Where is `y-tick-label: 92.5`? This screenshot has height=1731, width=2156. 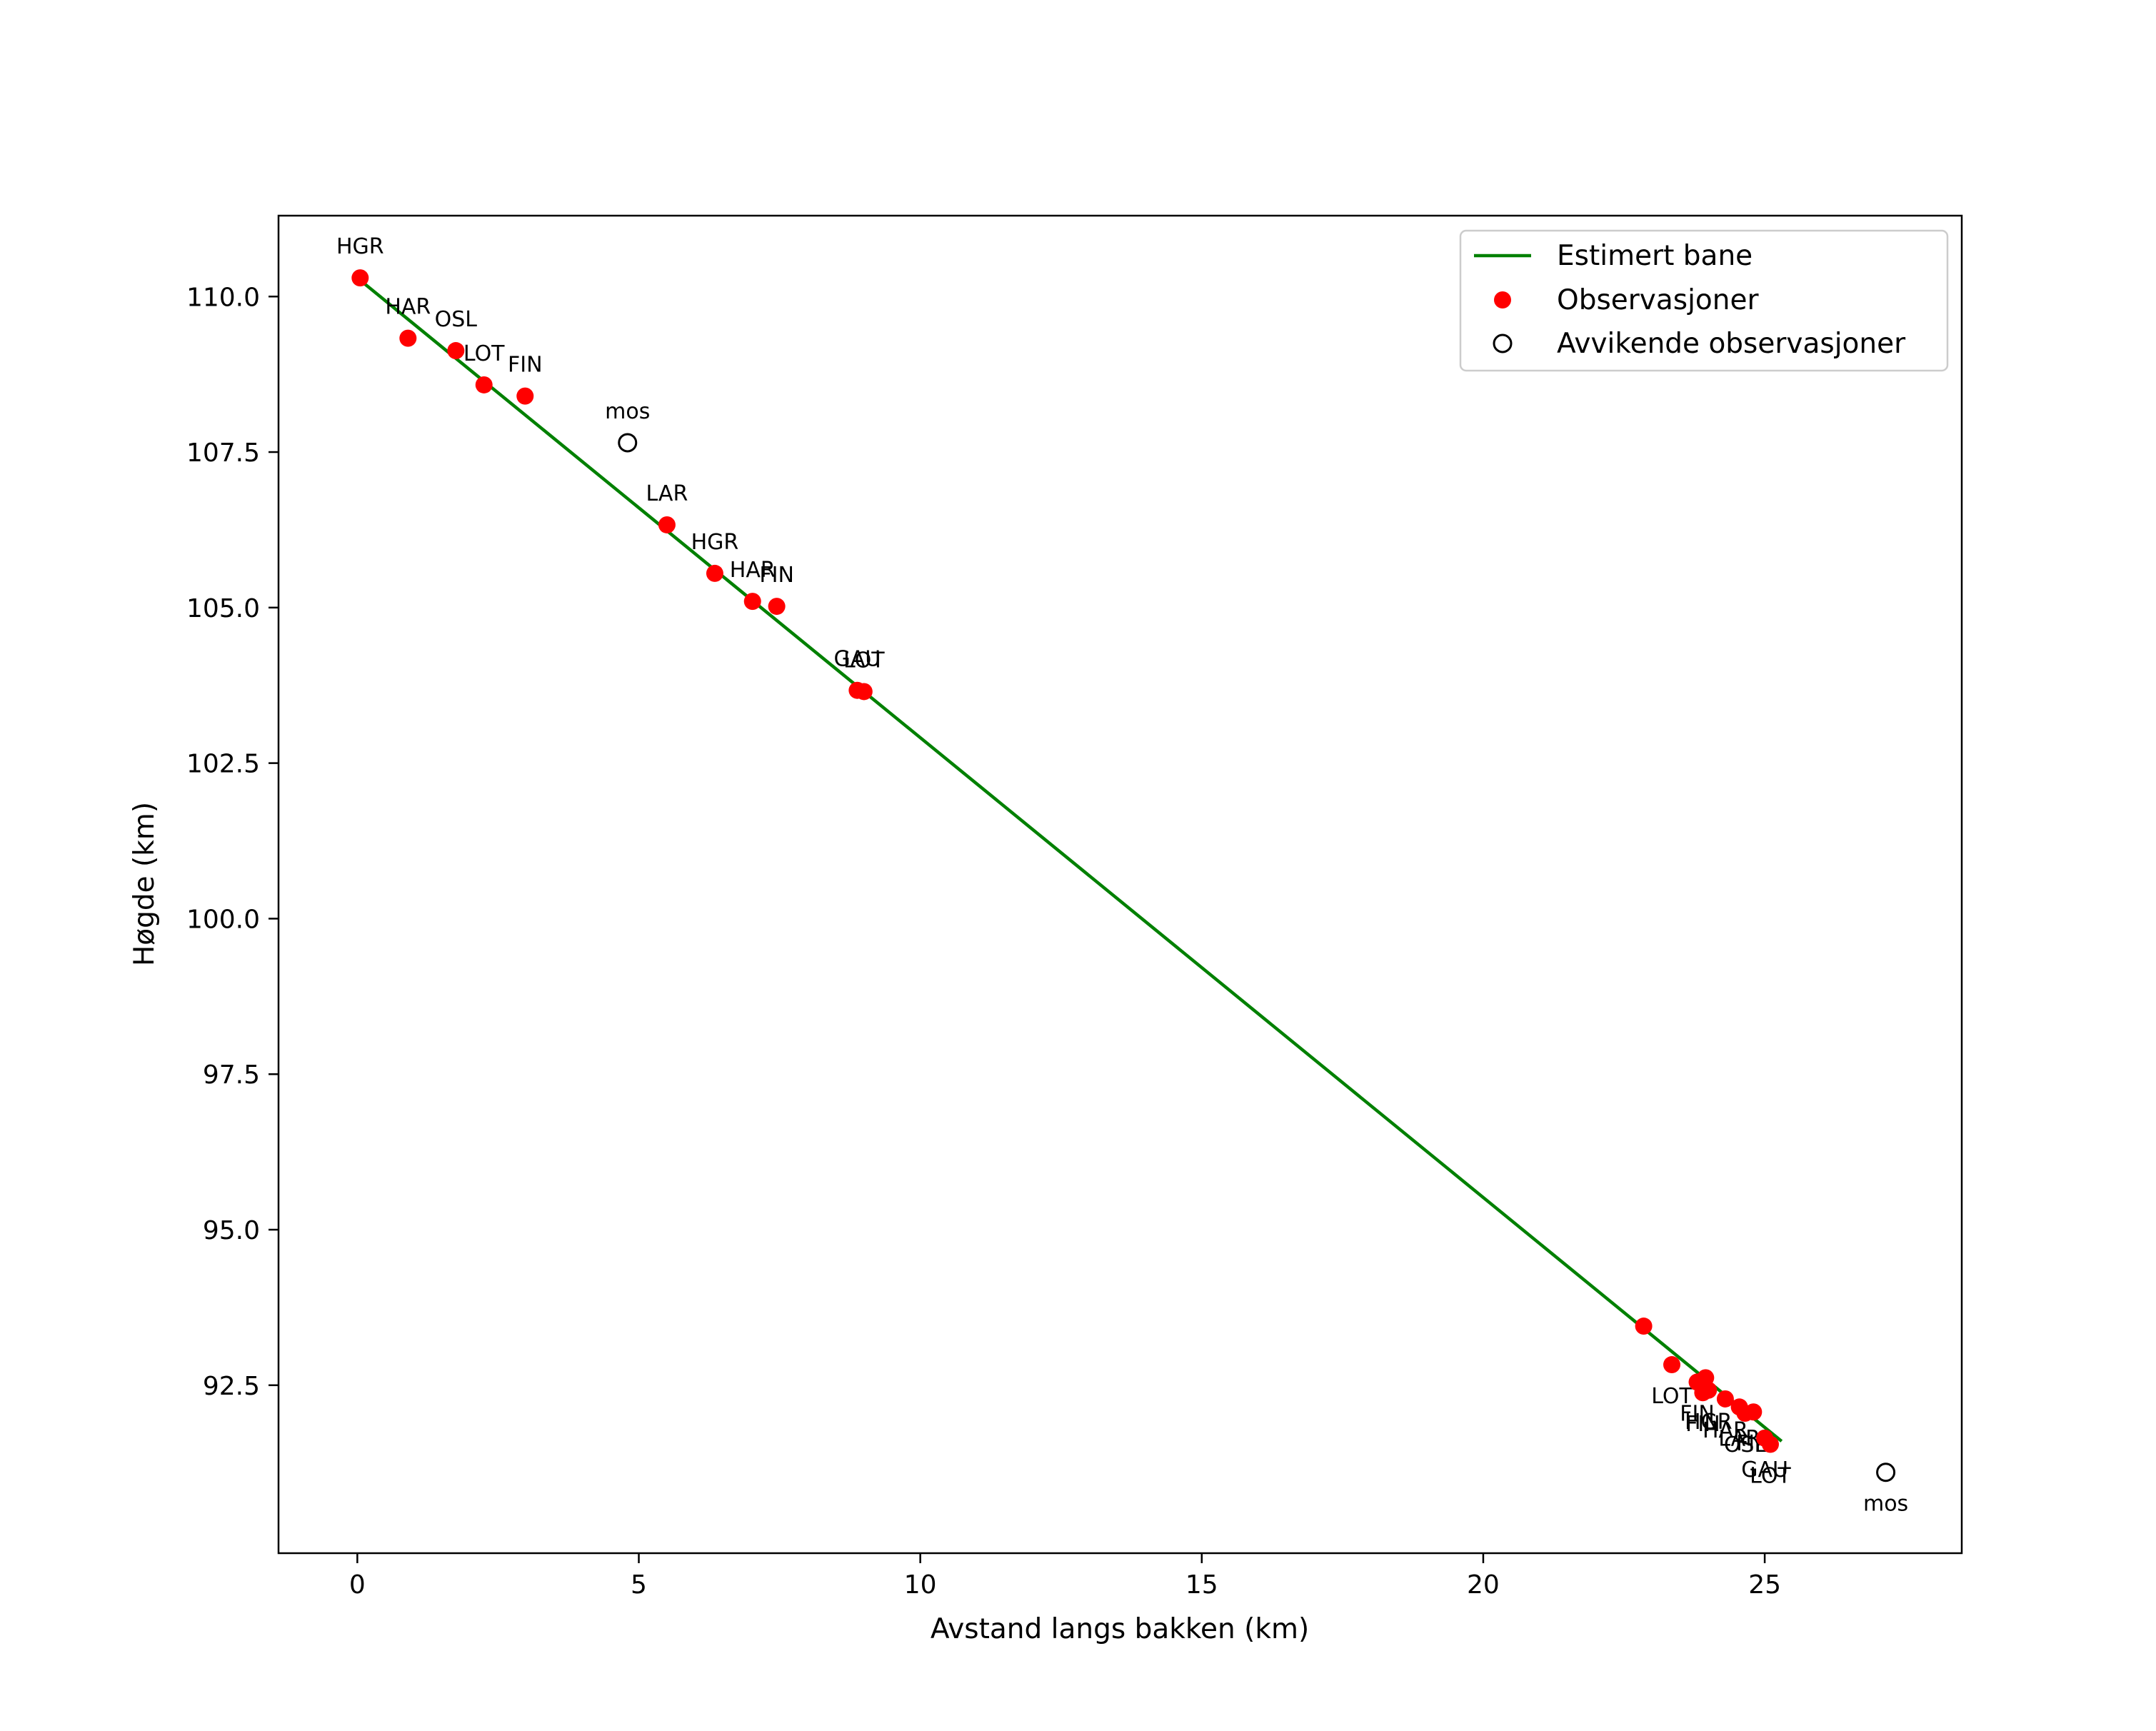 y-tick-label: 92.5 is located at coordinates (232, 1386).